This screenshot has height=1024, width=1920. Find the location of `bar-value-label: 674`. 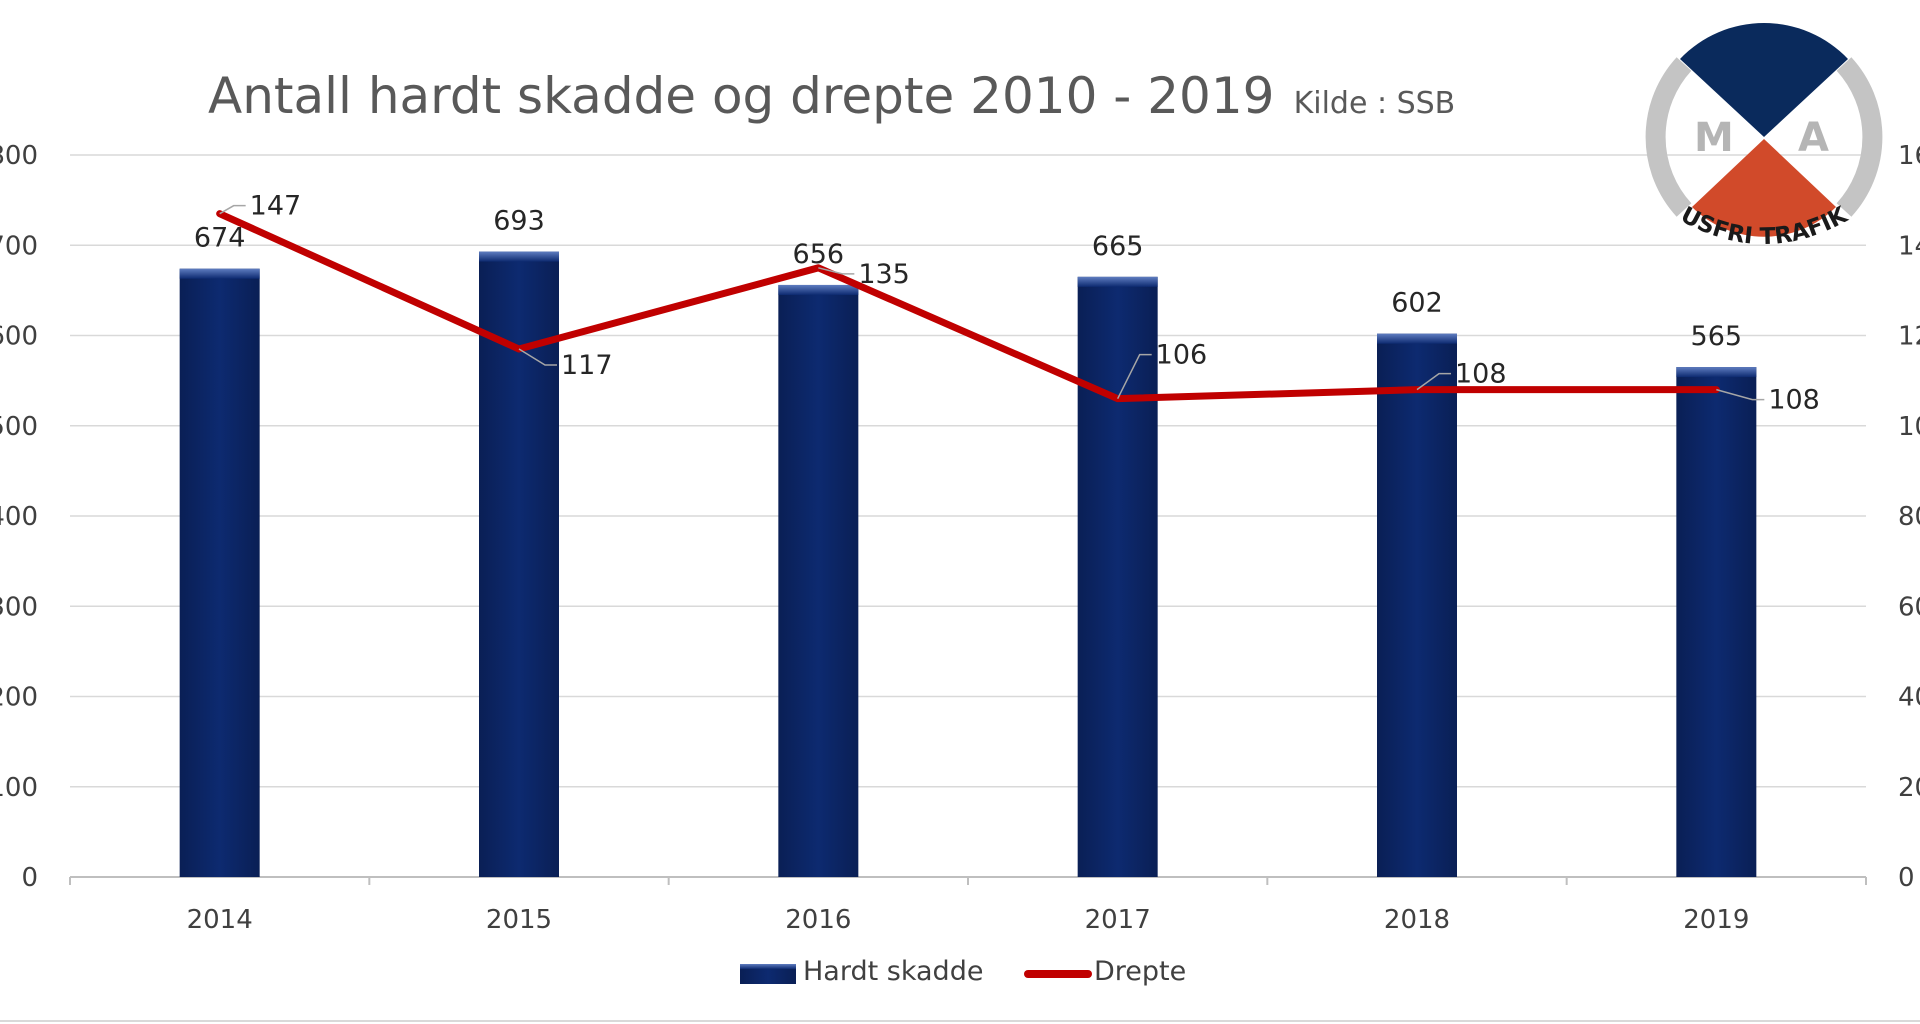

bar-value-label: 674 is located at coordinates (220, 238).